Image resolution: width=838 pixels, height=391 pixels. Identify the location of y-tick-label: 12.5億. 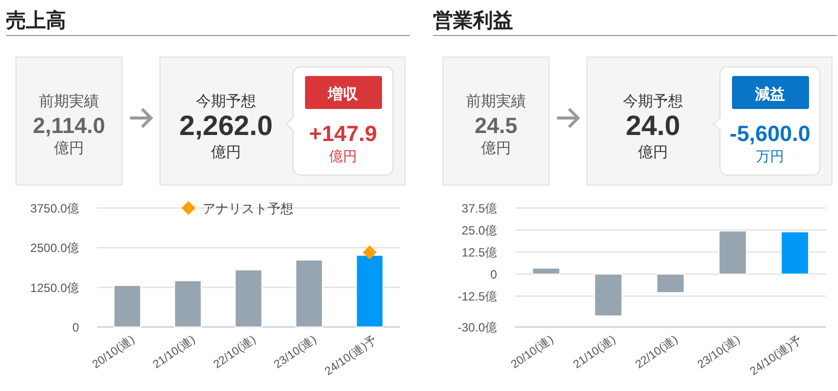
(479, 253).